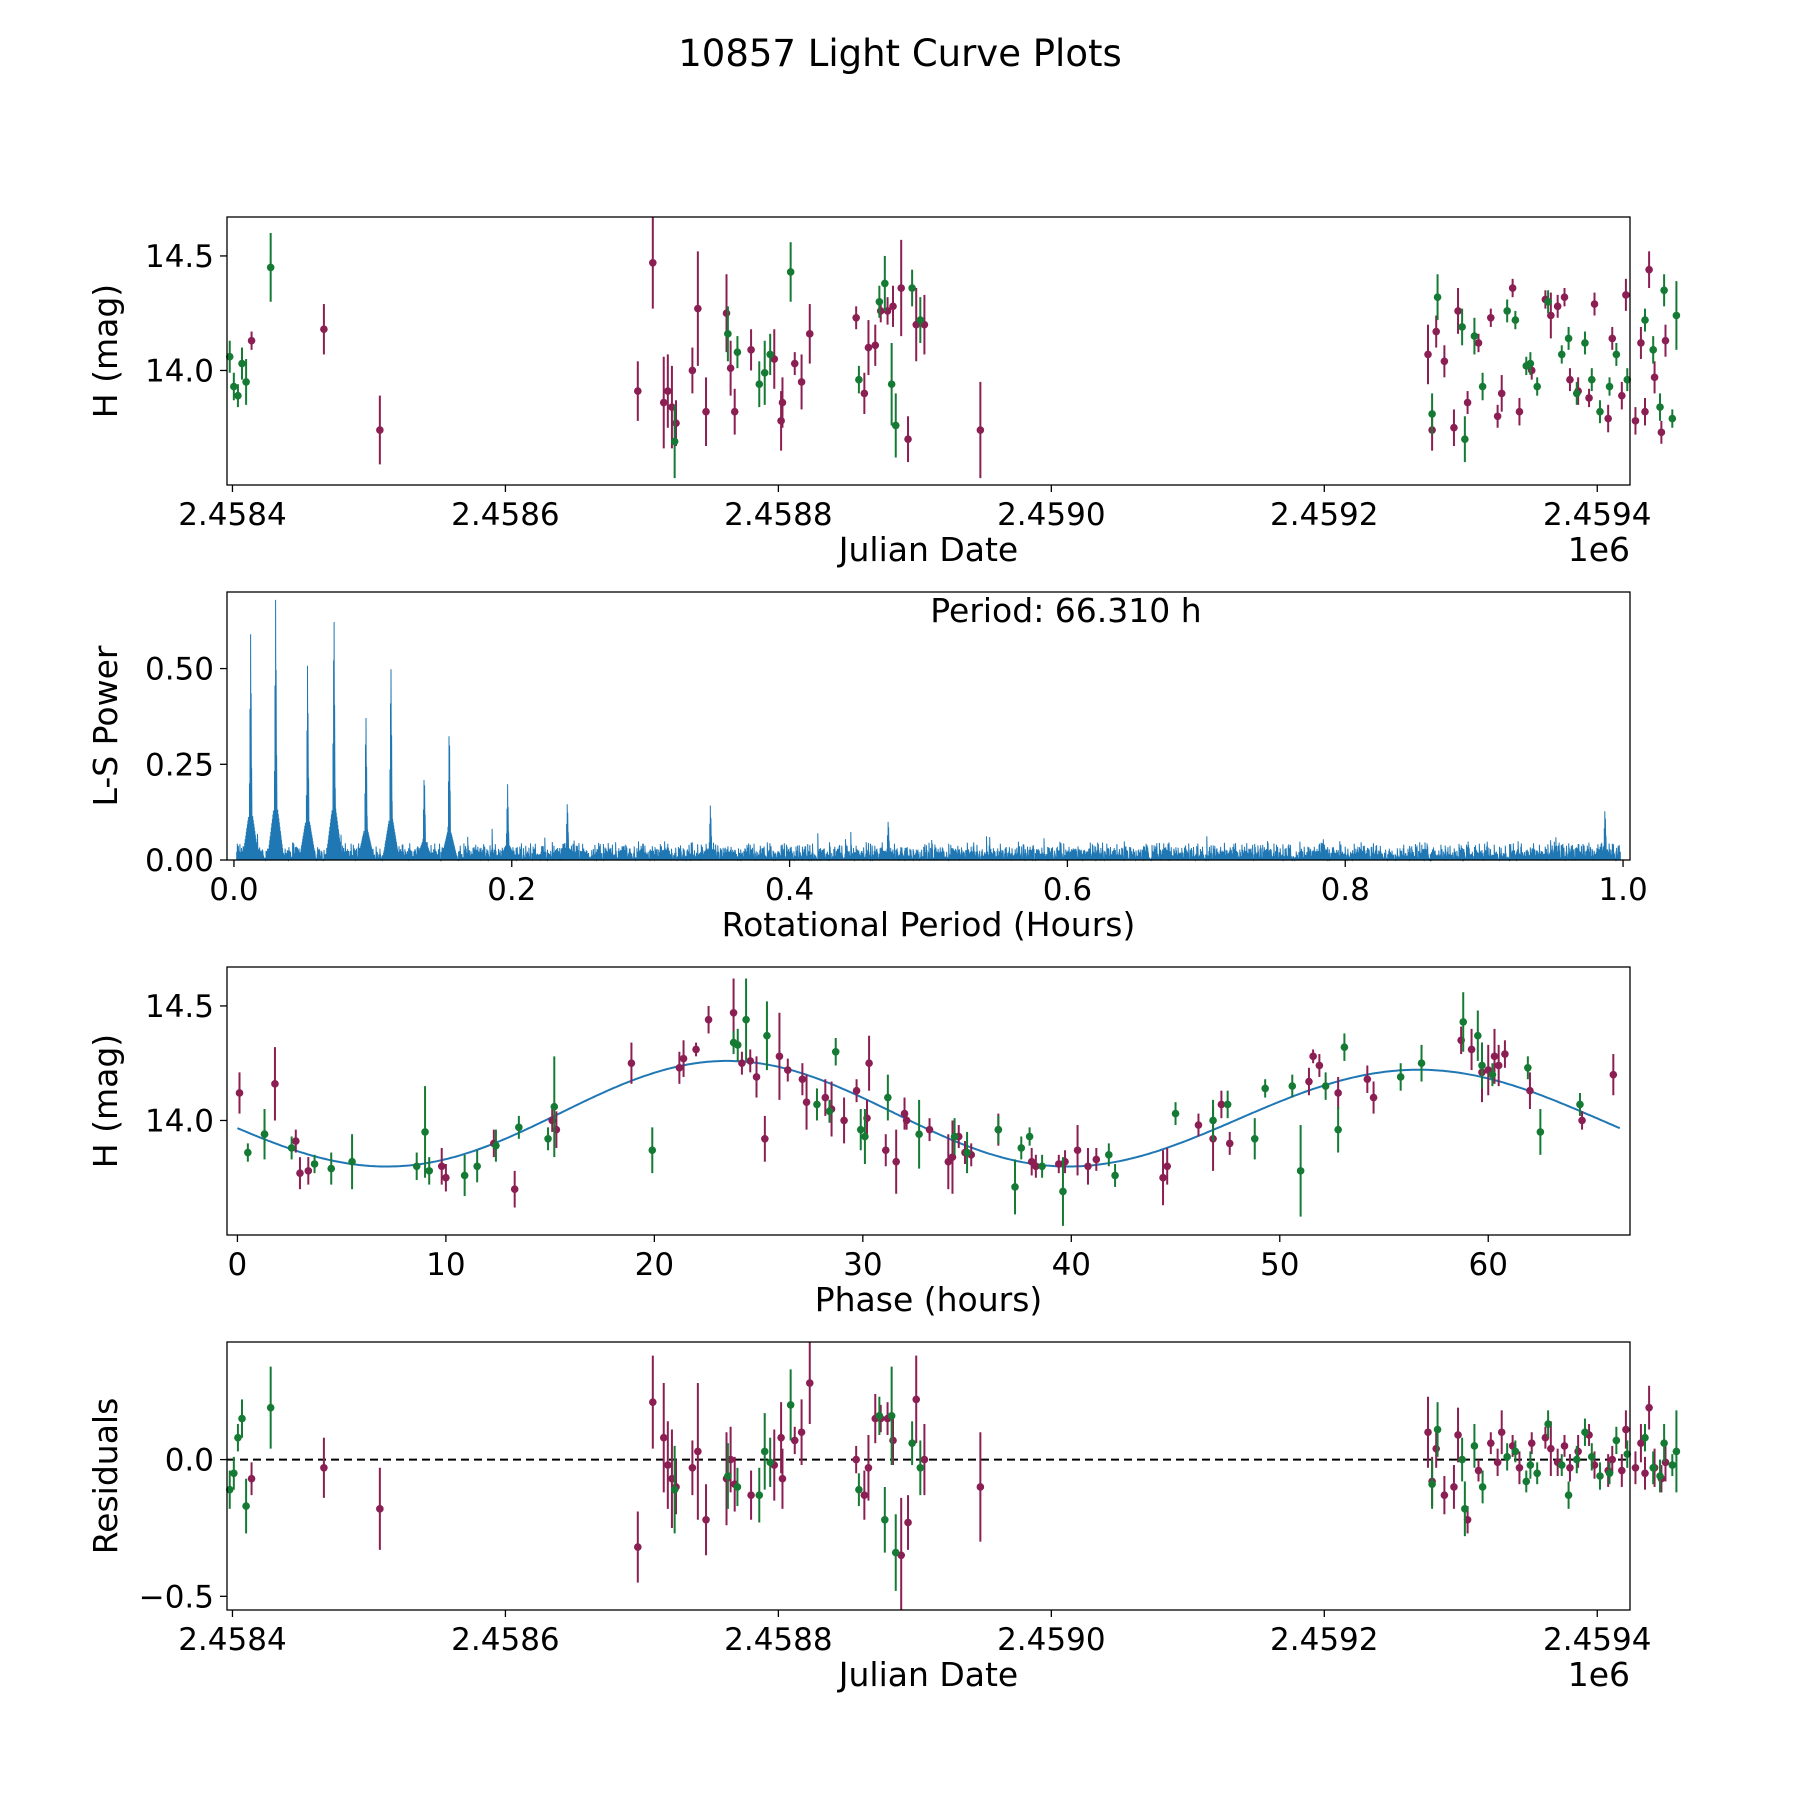 Image resolution: width=1800 pixels, height=1800 pixels. I want to click on residuals-x-tick-label: 2.4586, so click(505, 1640).